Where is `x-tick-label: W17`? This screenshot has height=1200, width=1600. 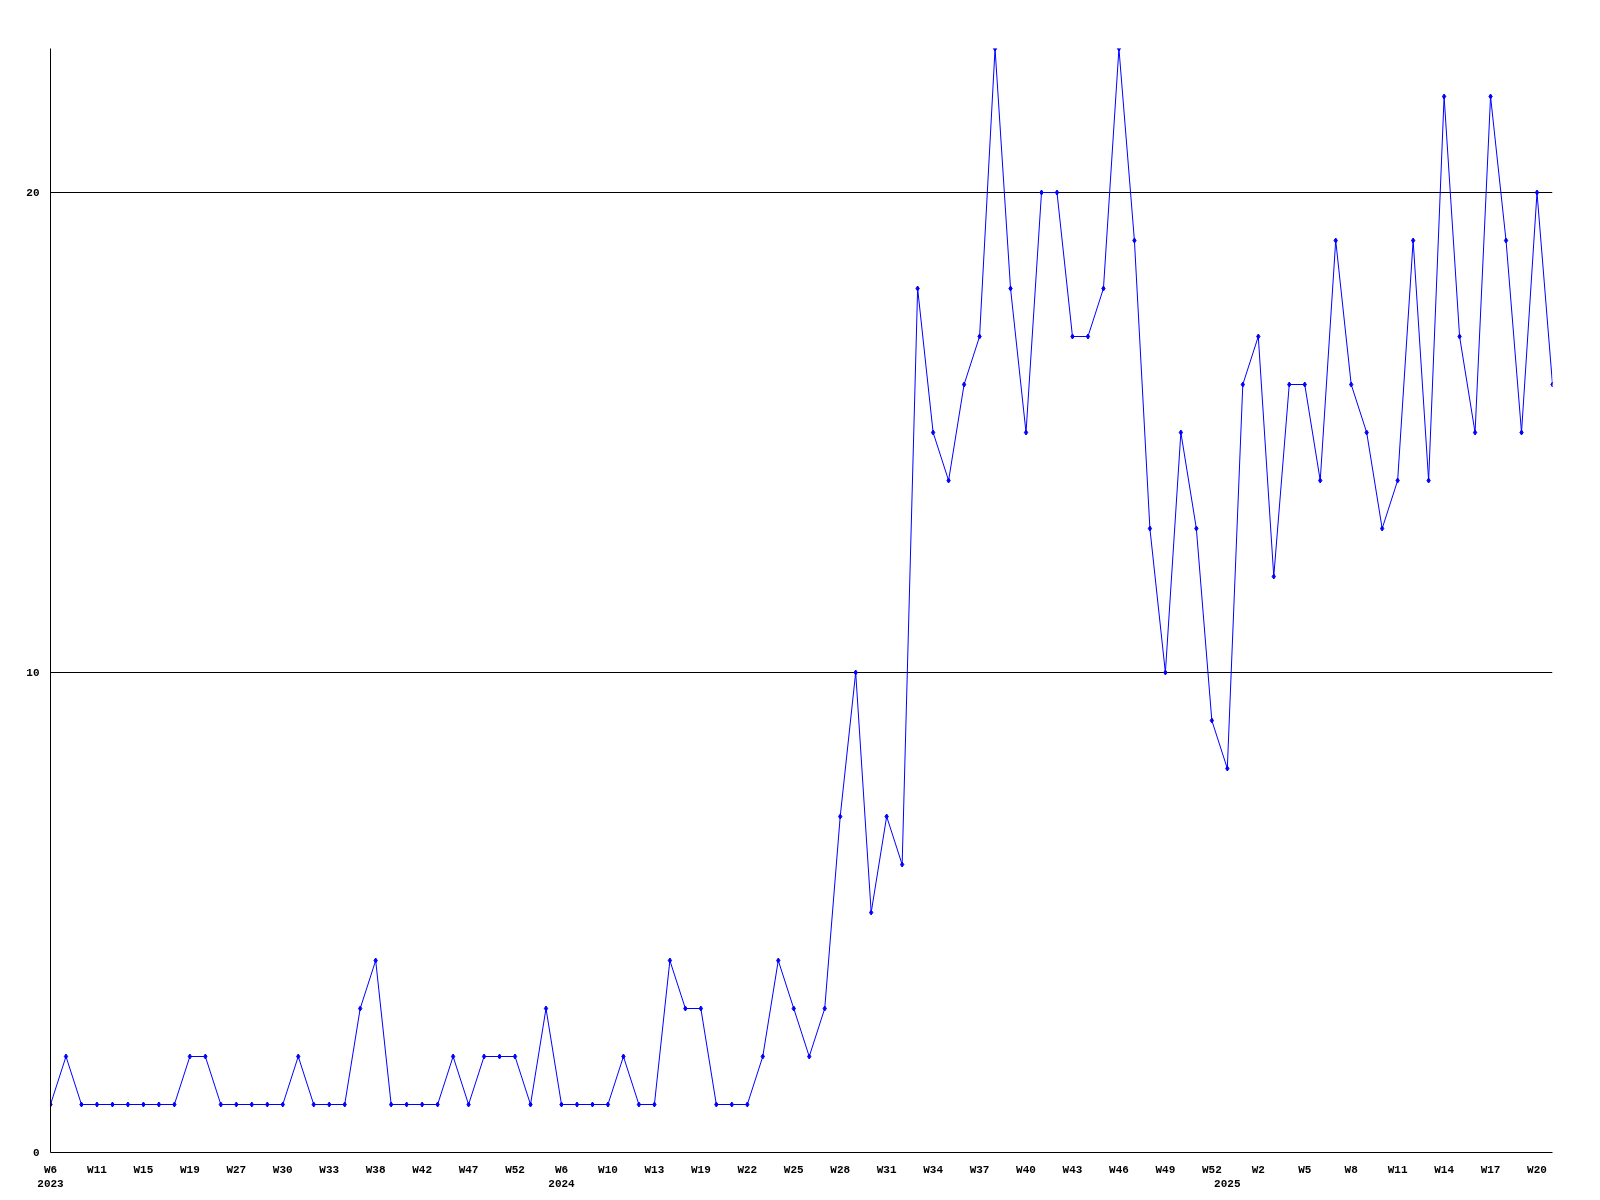
x-tick-label: W17 is located at coordinates (1490, 1169).